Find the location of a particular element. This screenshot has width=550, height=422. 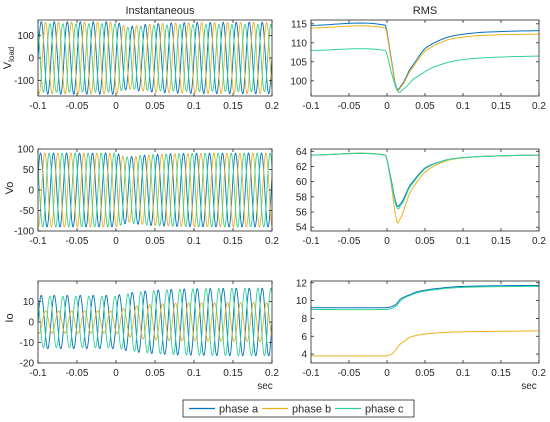

panel-vload-rms: RMS -0.1 -0.05 0 0.05 0.1 0.15 0.2 115 110 105 100 is located at coordinates (418, 58).